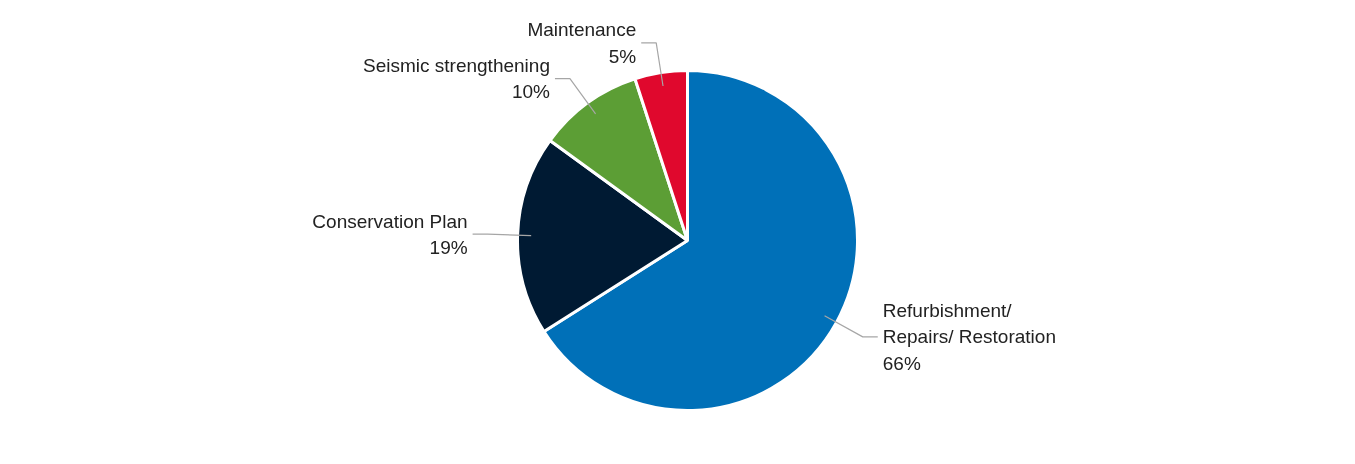 This screenshot has height=464, width=1355. I want to click on slice-label: Maintenance, so click(582, 30).